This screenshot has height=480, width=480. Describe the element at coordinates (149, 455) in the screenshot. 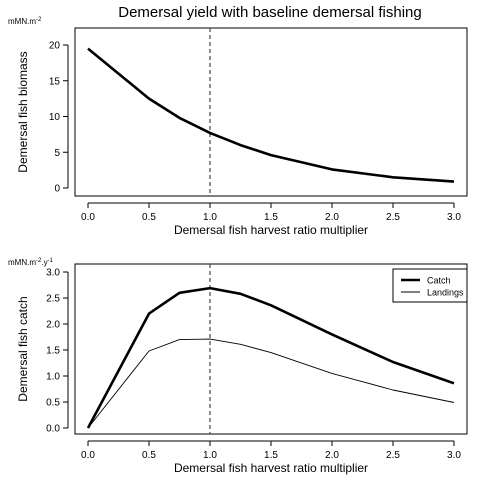

I see `catch-x-tick-label: 0.5` at that location.